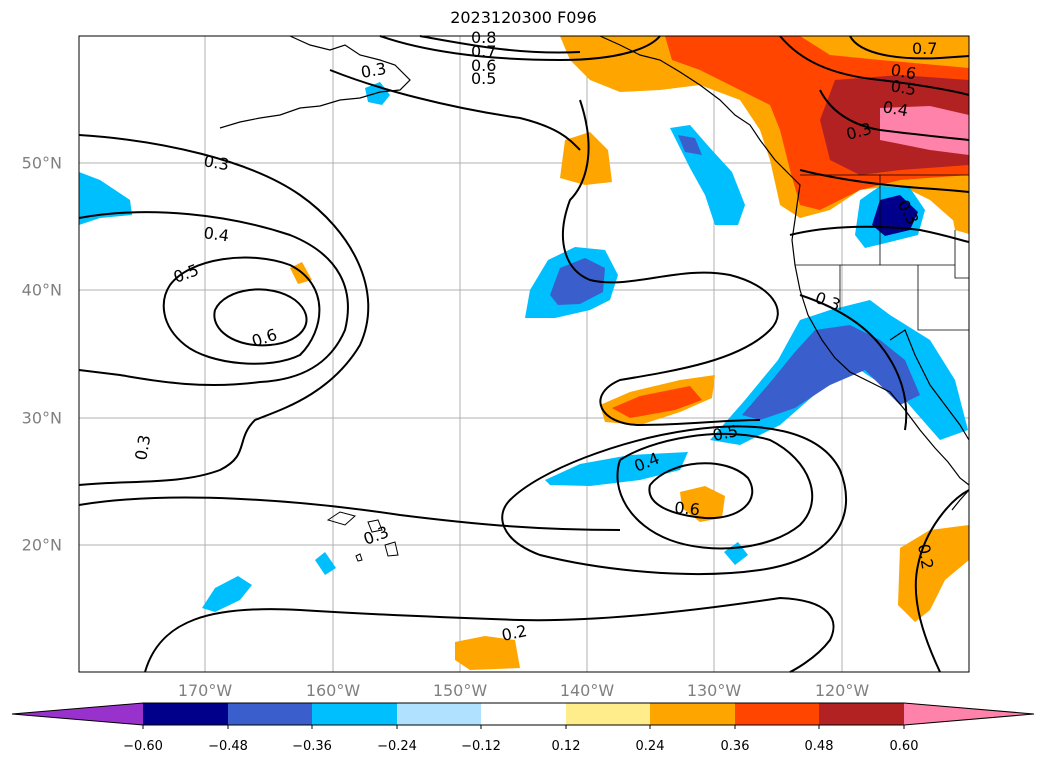 The image size is (1047, 765). Describe the element at coordinates (41, 290) in the screenshot. I see `lat-label: 40°N` at that location.